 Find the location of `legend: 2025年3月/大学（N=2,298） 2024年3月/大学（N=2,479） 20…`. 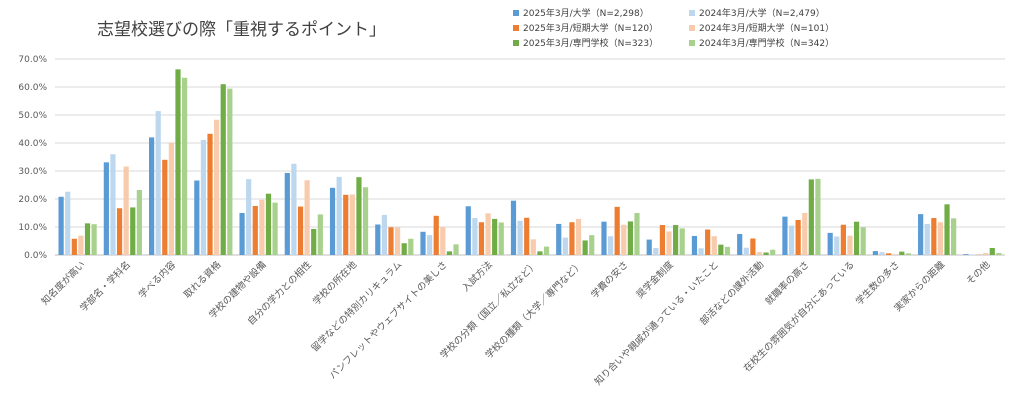

legend: 2025年3月/大学（N=2,298） 2024年3月/大学（N=2,479） 20… is located at coordinates (673, 28).